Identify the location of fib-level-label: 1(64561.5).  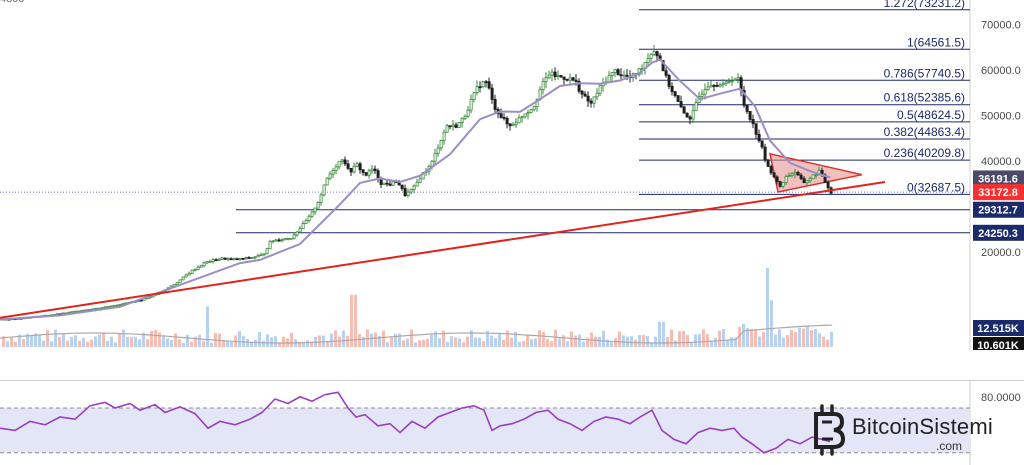
(936, 42).